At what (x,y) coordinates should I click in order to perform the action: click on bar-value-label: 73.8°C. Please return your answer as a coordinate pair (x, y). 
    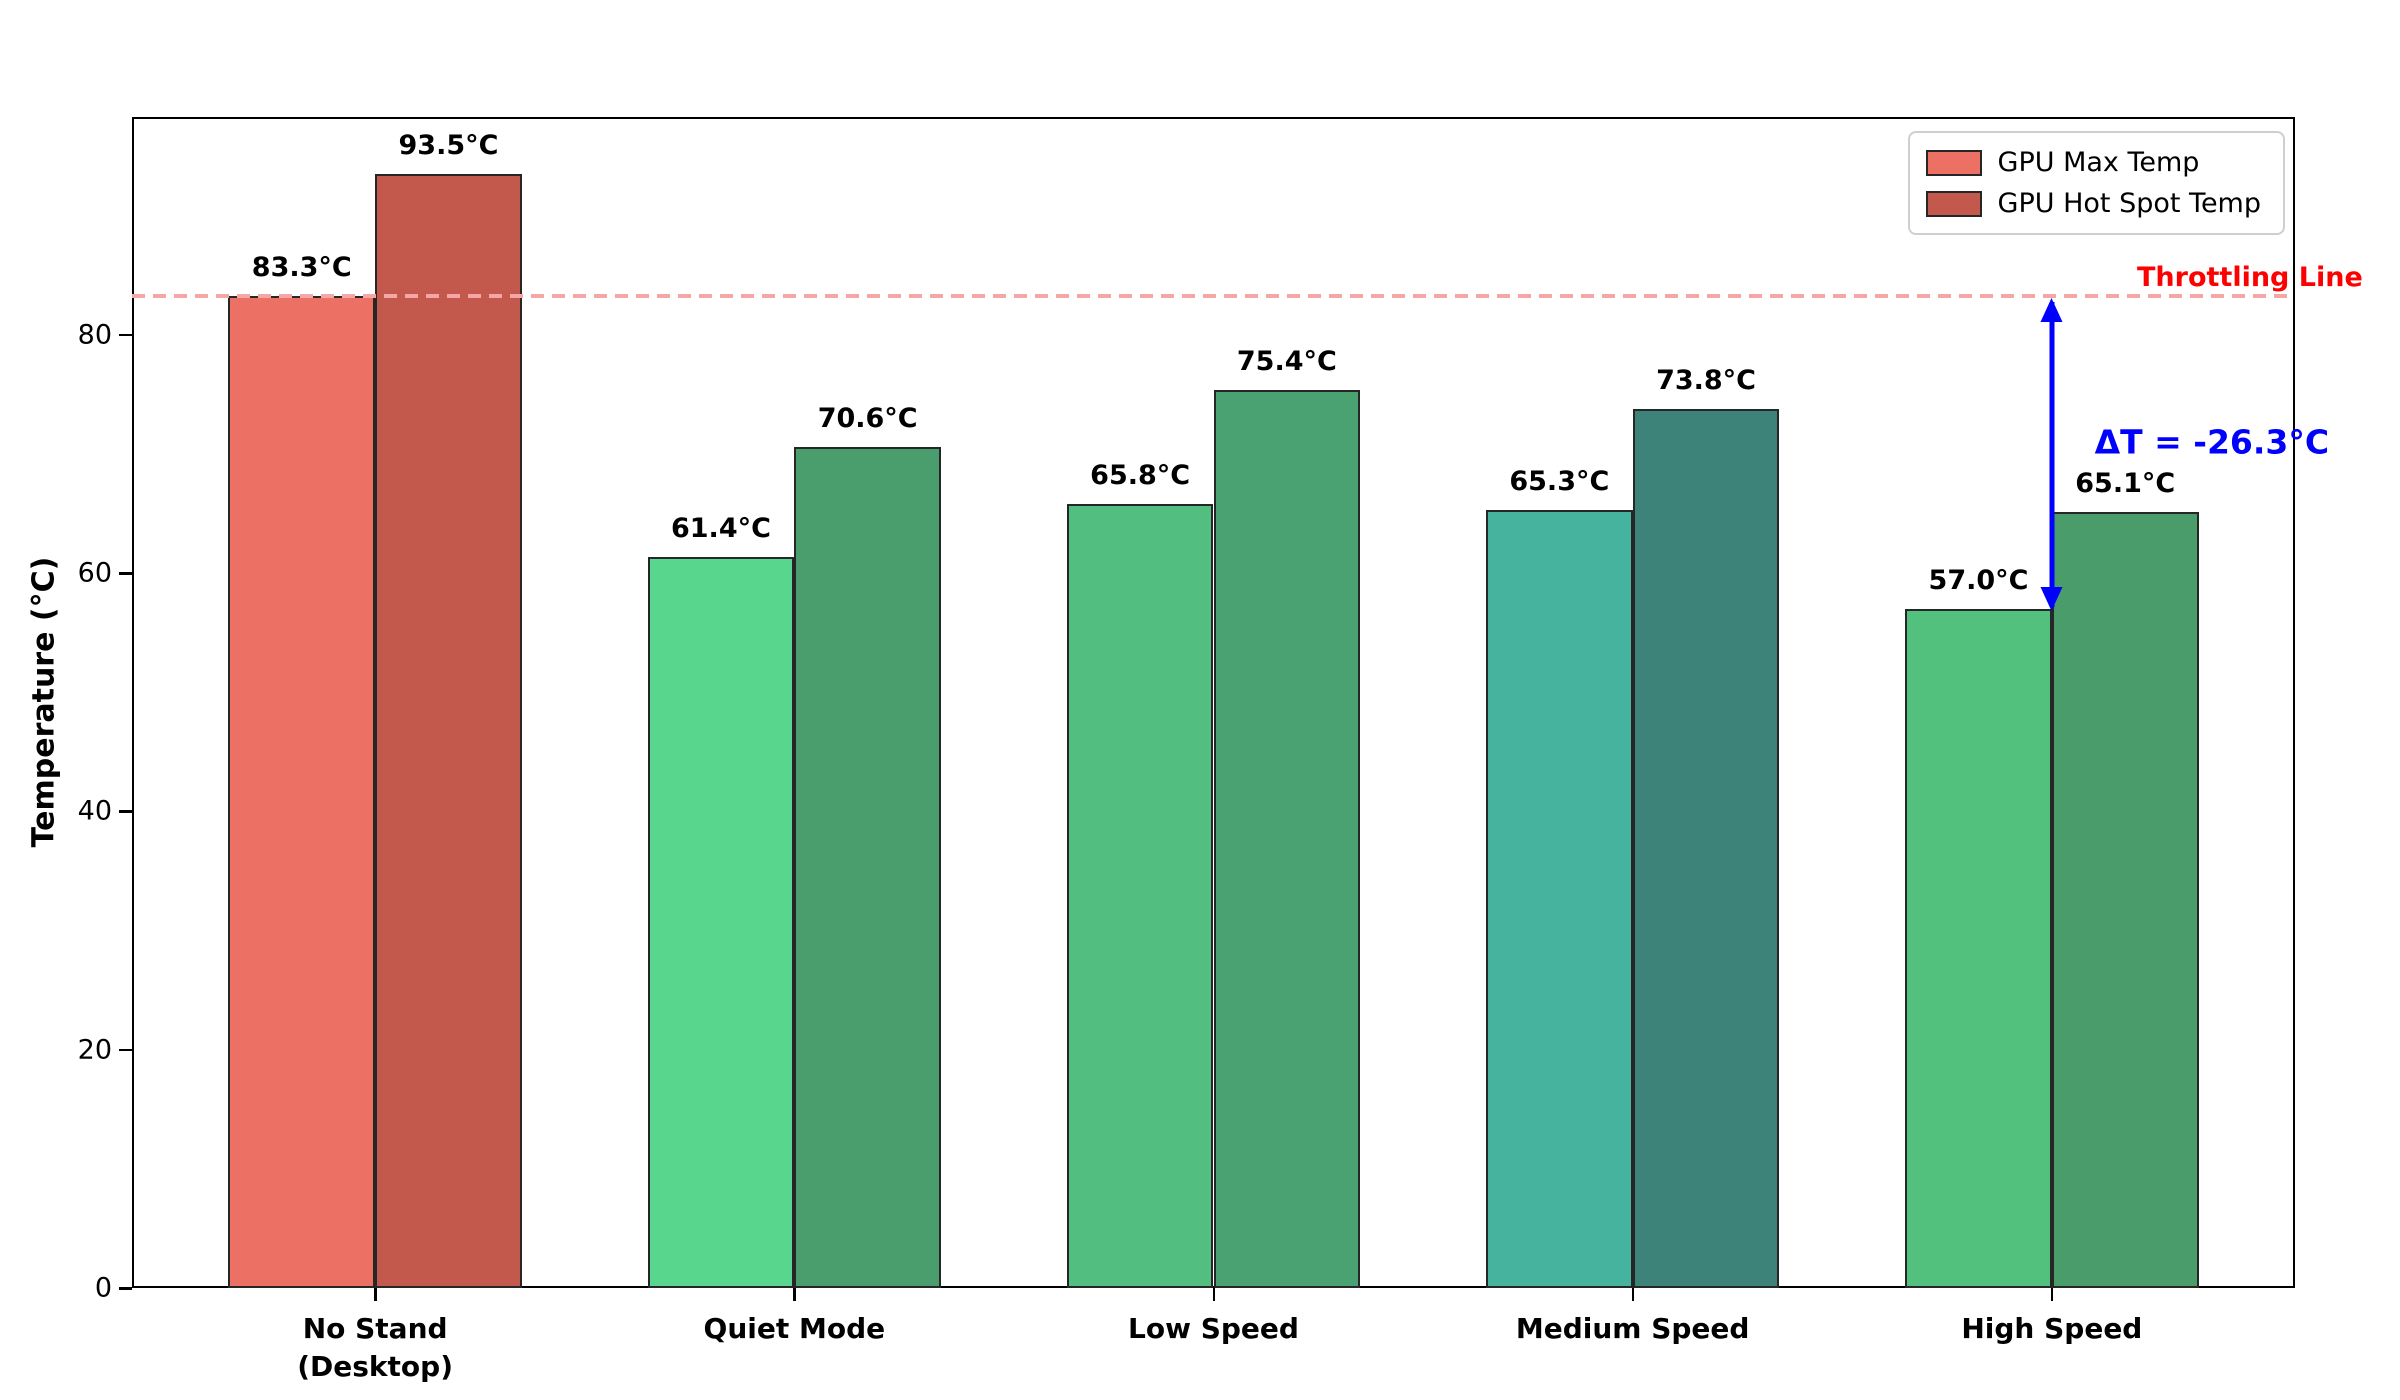
    Looking at the image, I should click on (1706, 380).